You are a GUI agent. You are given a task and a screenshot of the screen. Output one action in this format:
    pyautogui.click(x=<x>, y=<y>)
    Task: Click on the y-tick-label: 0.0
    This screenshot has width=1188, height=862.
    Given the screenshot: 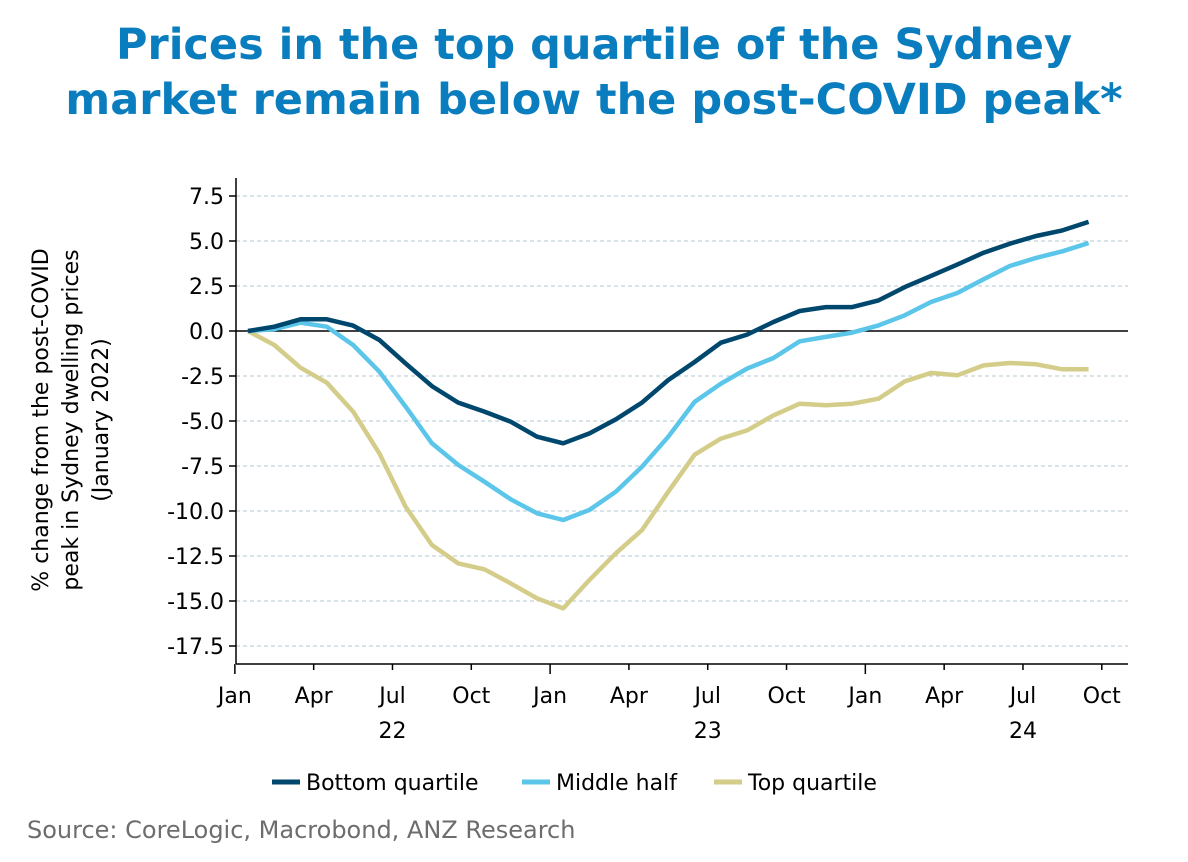 What is the action you would take?
    pyautogui.click(x=206, y=332)
    